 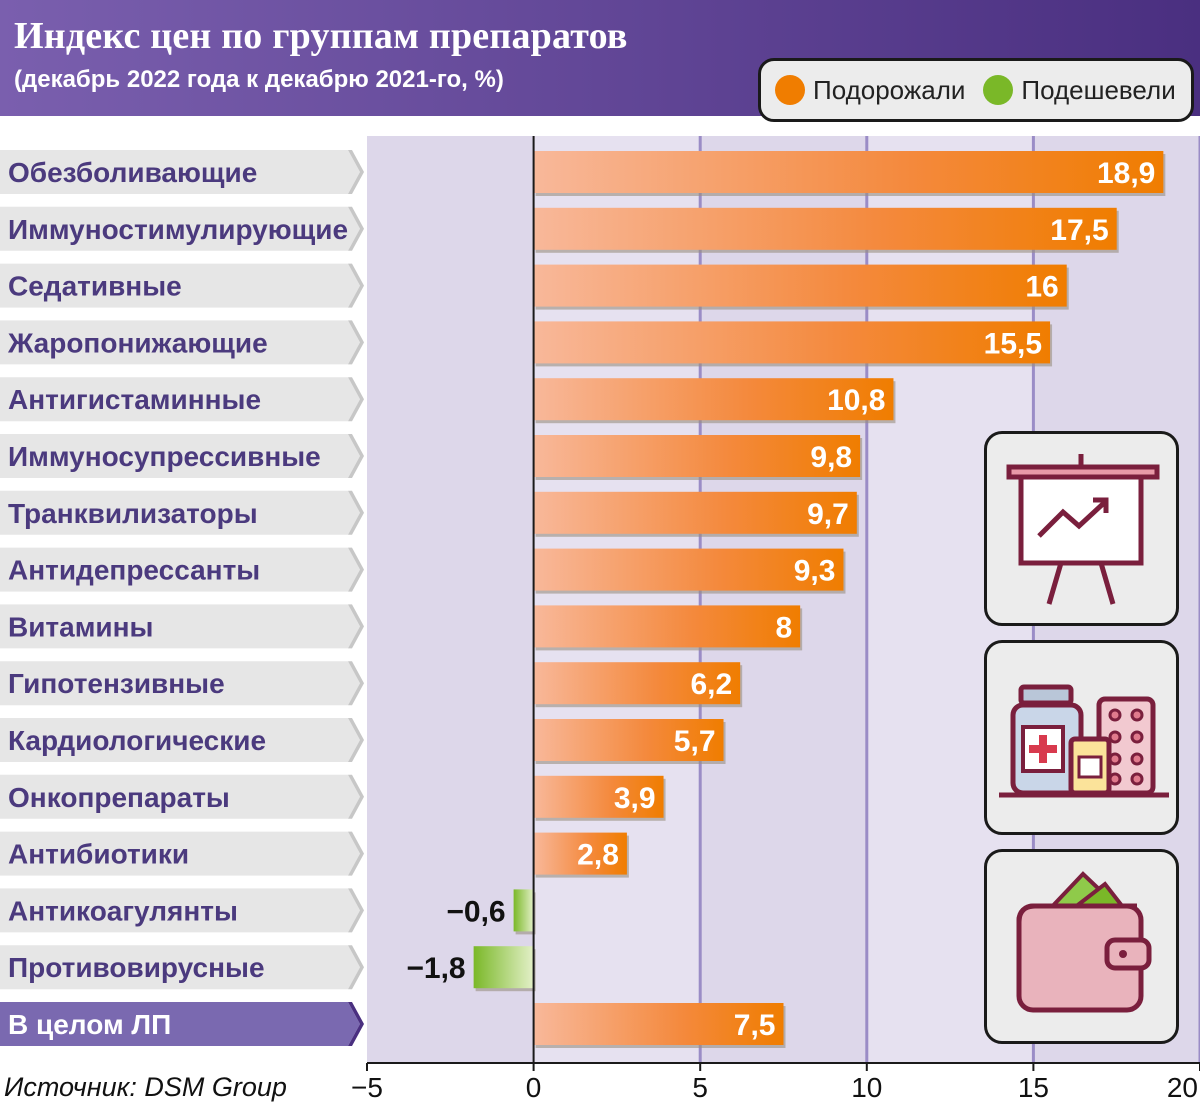 I want to click on x-tick-label: −5, so click(x=367, y=1087).